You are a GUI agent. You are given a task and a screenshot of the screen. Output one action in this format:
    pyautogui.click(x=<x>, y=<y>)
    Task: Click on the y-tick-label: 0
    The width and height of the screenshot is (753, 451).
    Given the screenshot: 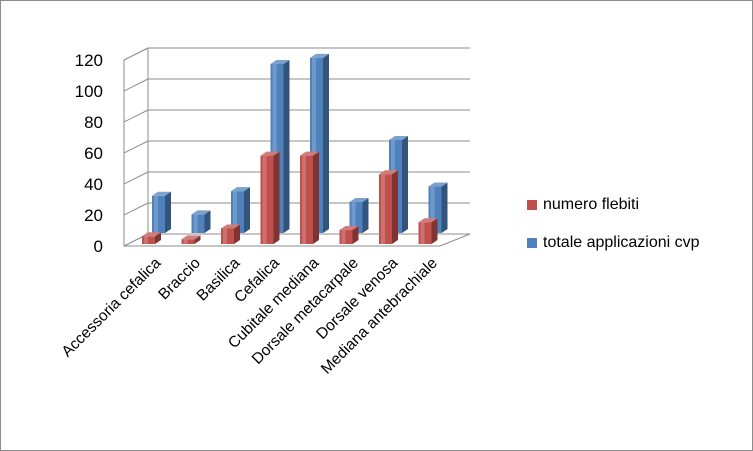 What is the action you would take?
    pyautogui.click(x=98, y=246)
    